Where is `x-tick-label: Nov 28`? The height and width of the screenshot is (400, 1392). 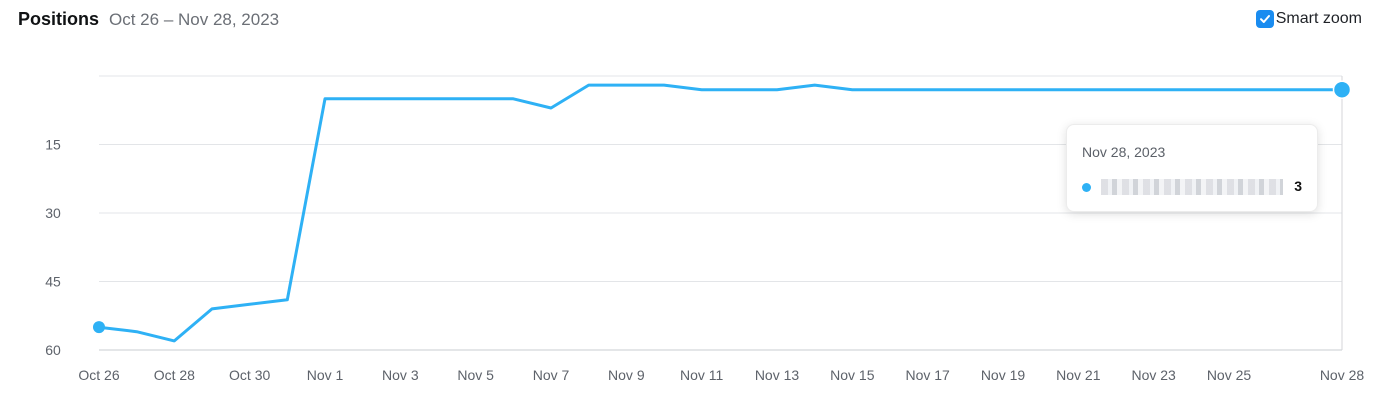
x-tick-label: Nov 28 is located at coordinates (1342, 375).